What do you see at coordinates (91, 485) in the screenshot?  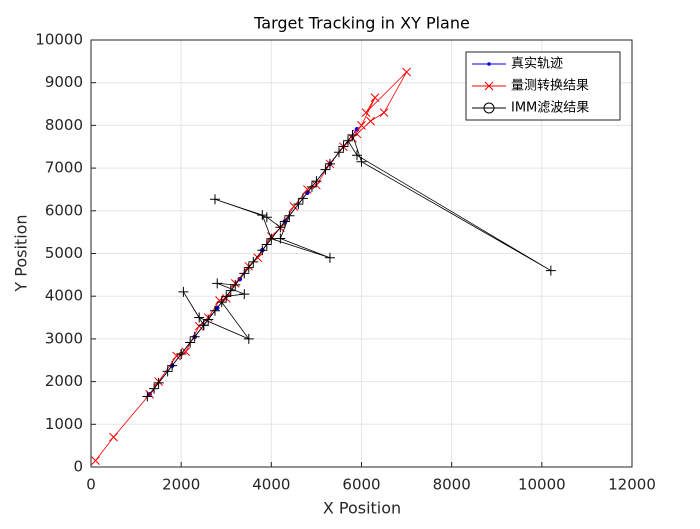 I see `x-tick-label: 0` at bounding box center [91, 485].